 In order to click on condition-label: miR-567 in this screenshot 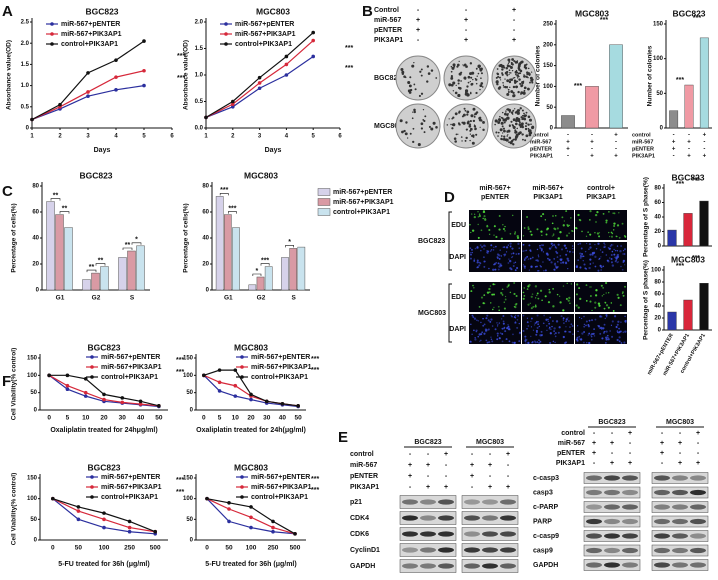, I will do `click(387, 20)`.